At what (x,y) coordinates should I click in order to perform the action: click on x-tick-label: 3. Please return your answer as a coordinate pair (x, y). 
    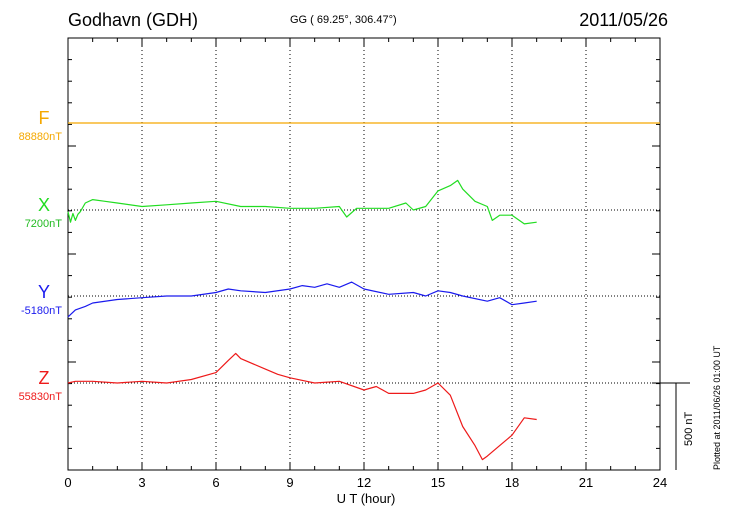
    Looking at the image, I should click on (141, 482).